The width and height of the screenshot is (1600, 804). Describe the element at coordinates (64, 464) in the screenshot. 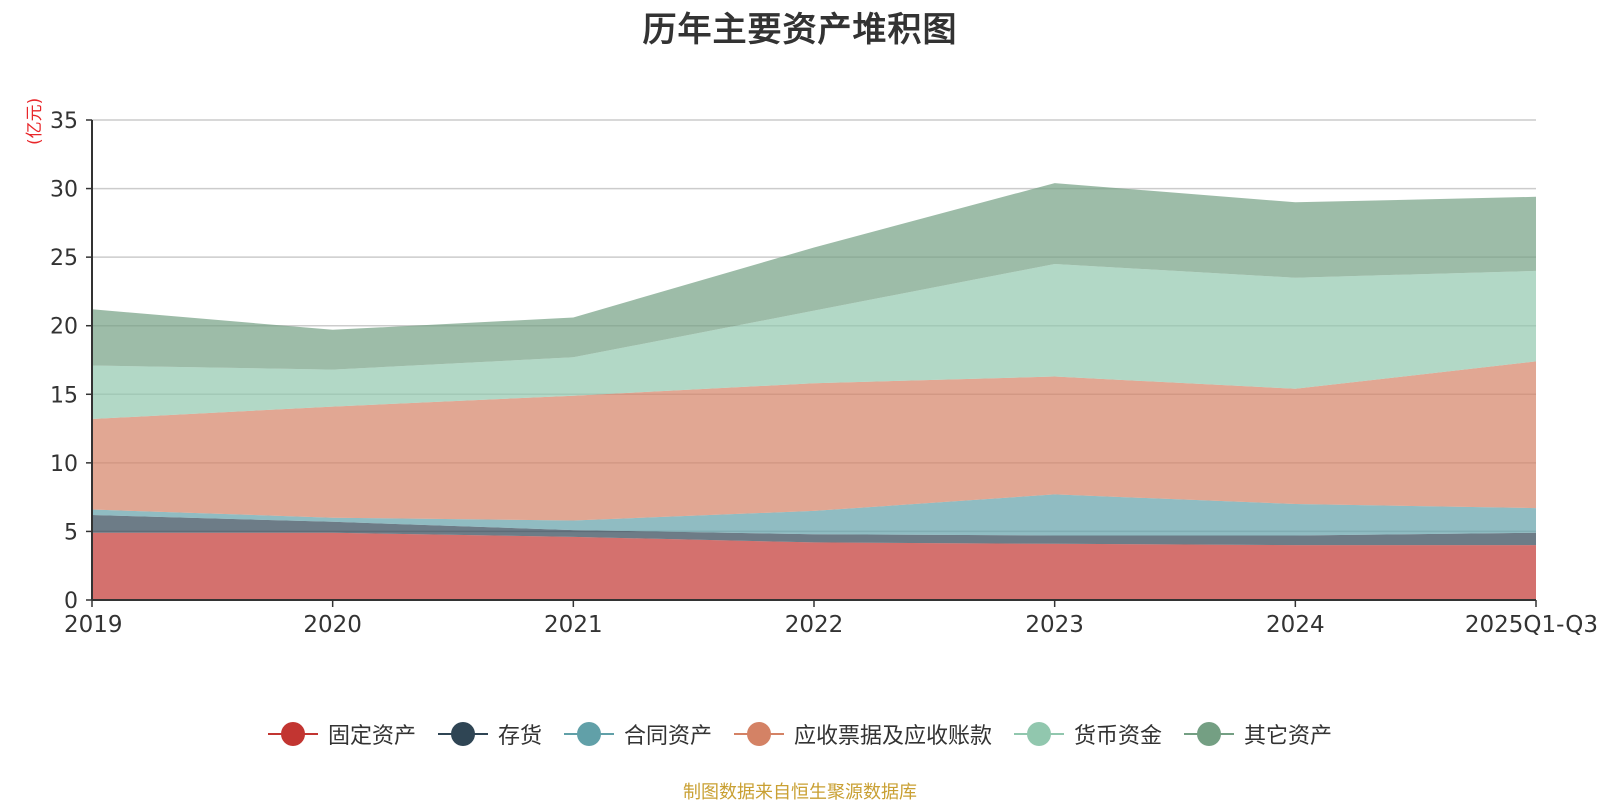

I see `y-tick-label: 10` at that location.